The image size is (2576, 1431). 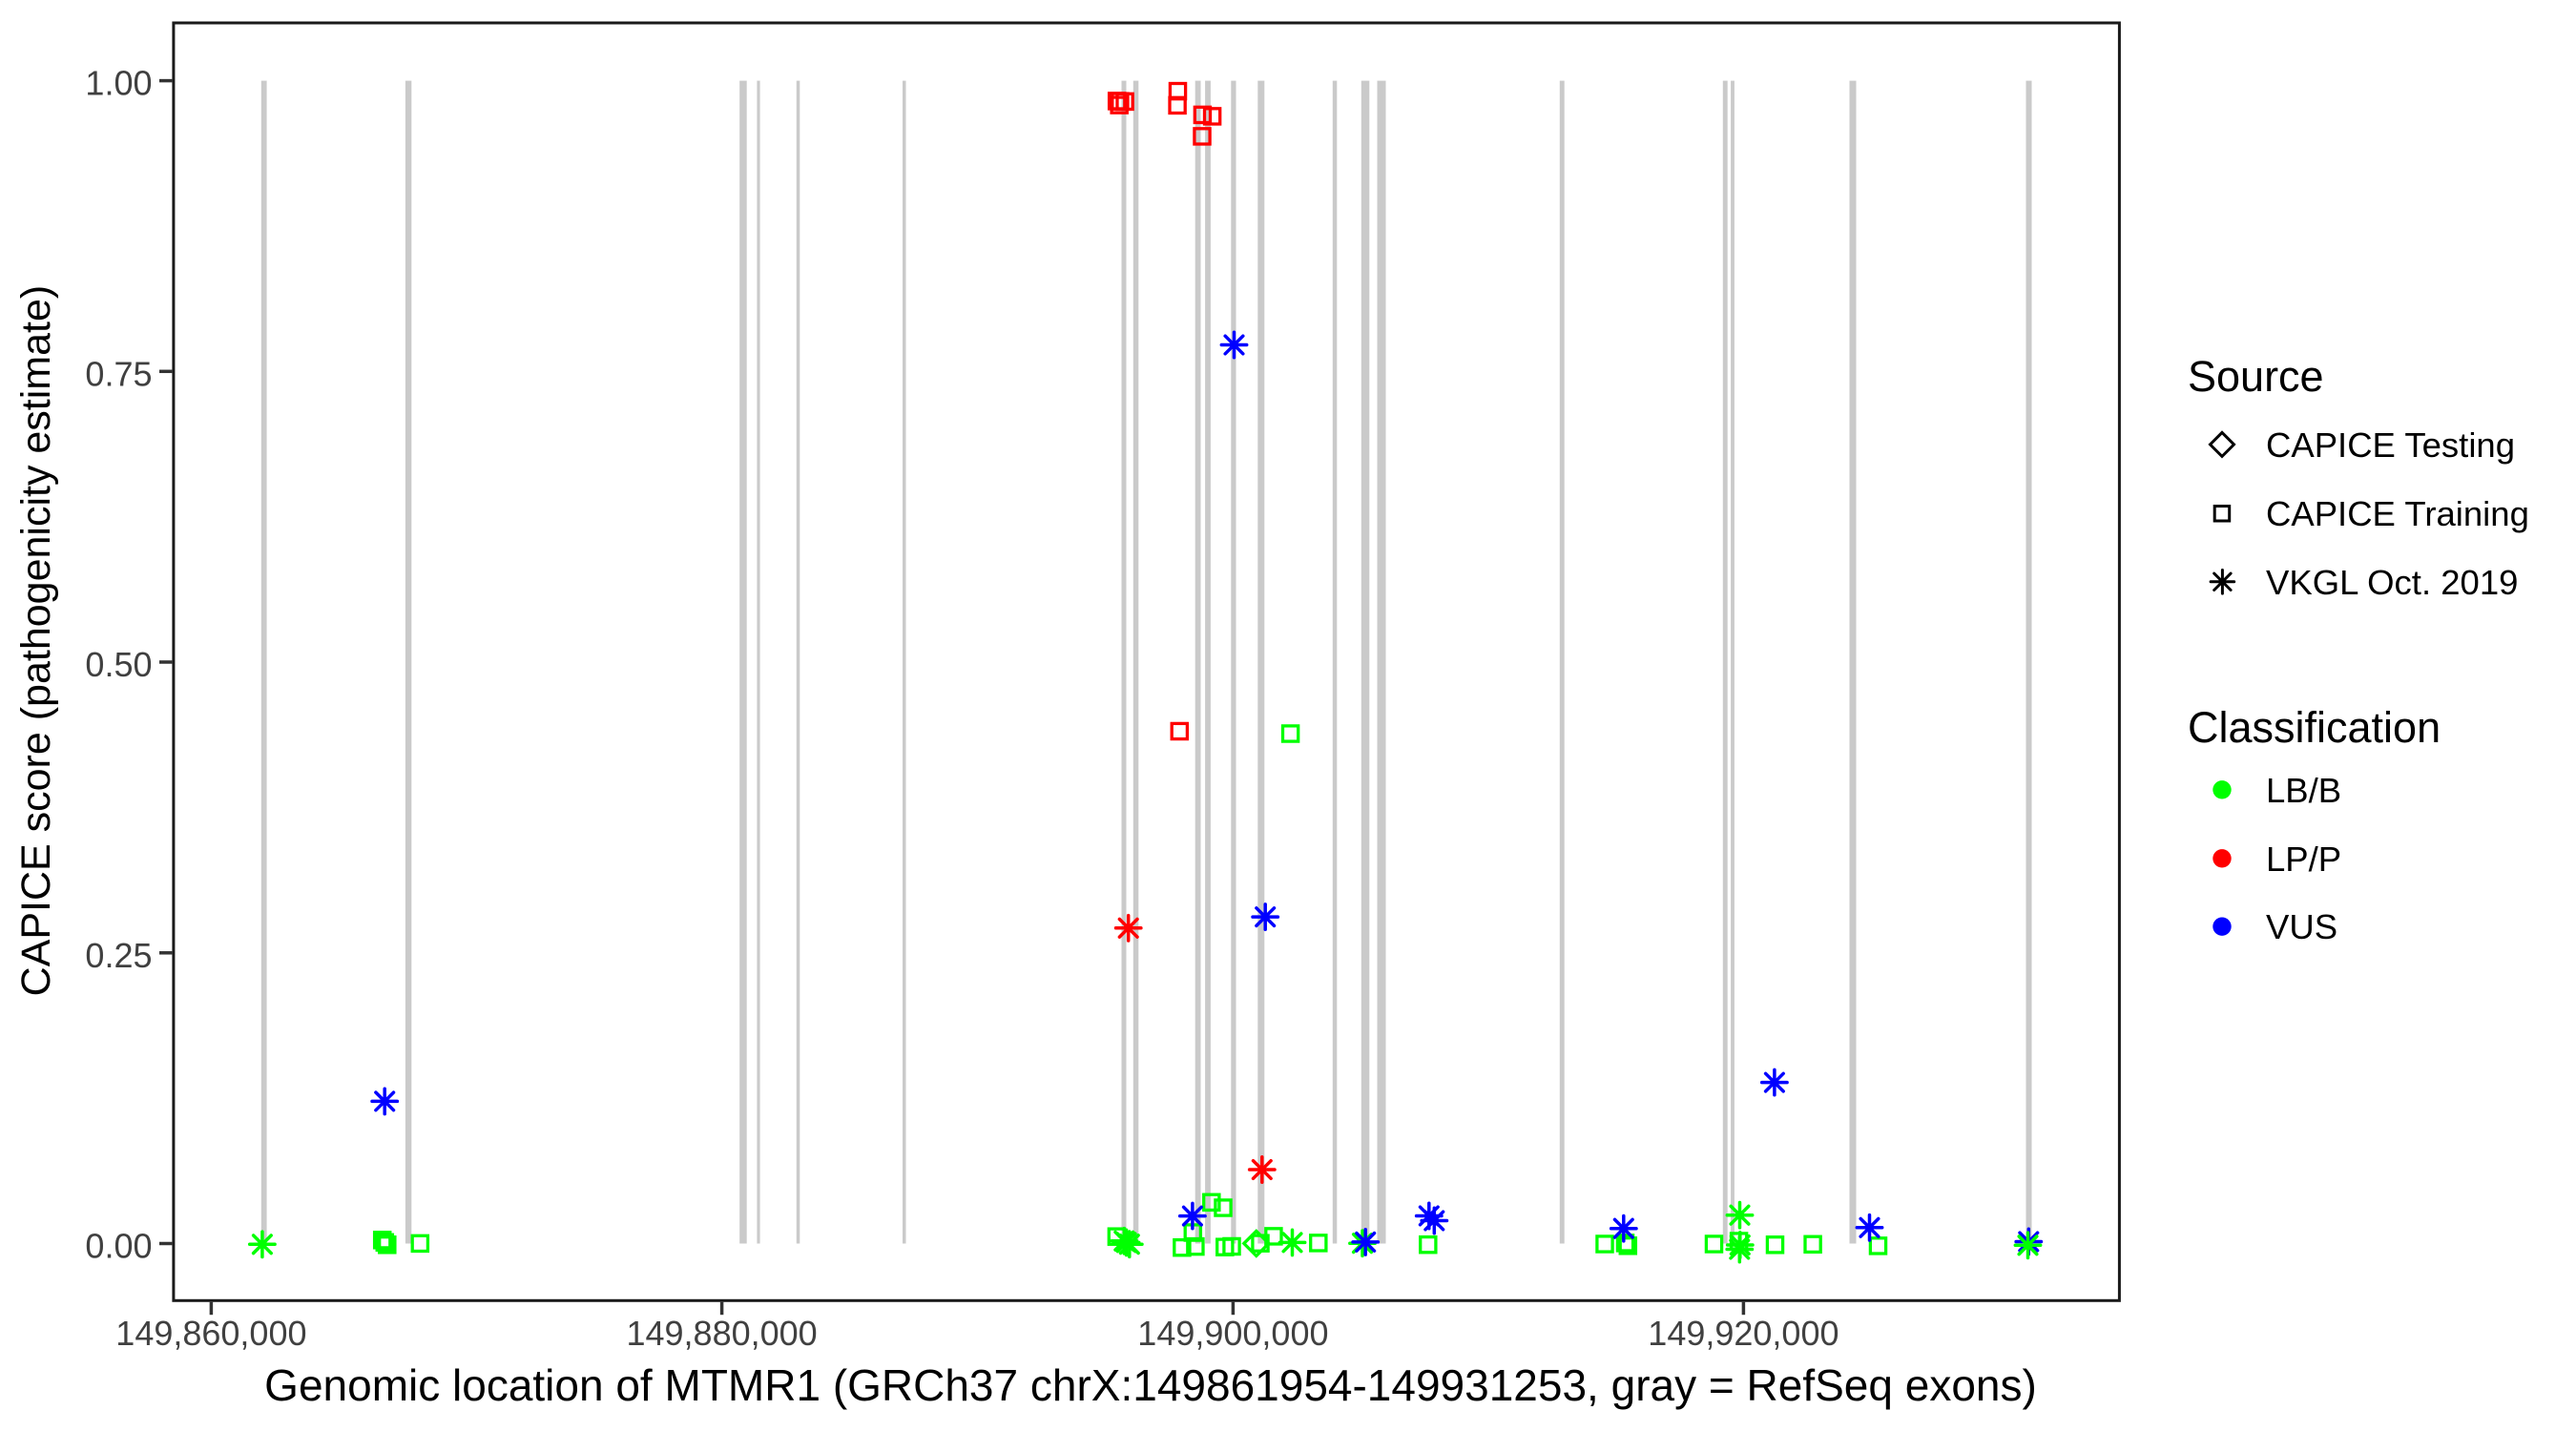 I want to click on svg-text: 1.00, so click(x=118, y=83).